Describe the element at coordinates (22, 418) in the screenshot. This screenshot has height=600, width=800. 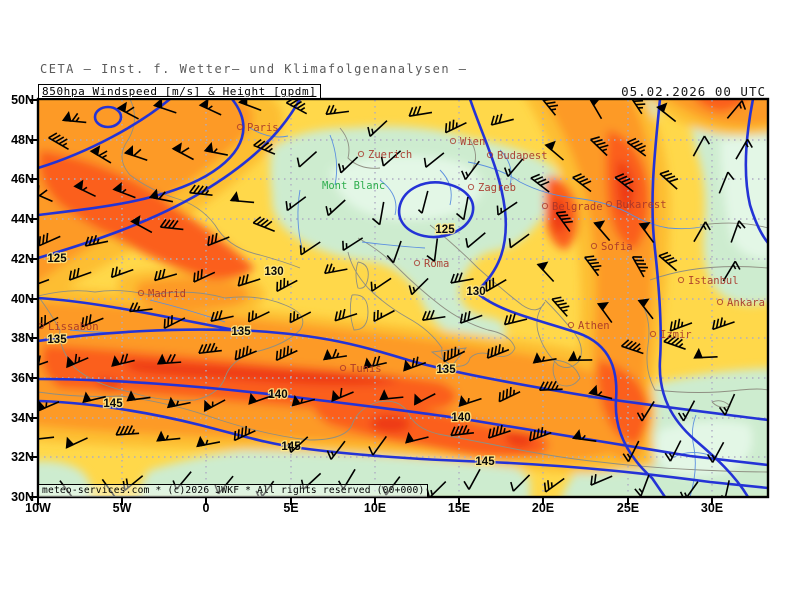
I see `y-axis-label: 34N` at that location.